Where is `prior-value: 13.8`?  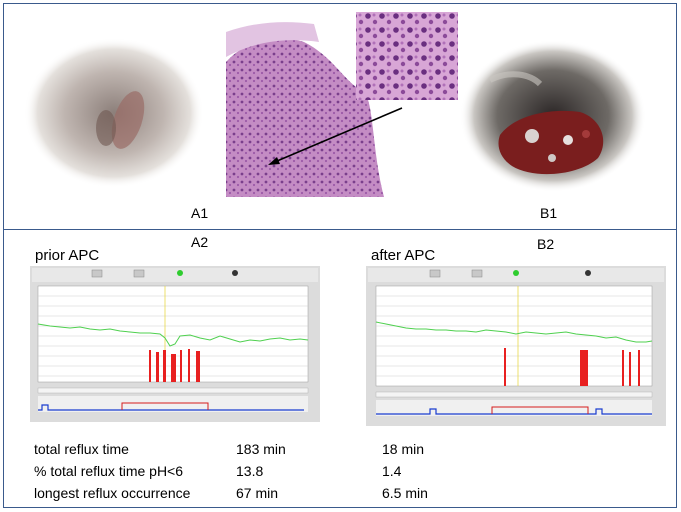
prior-value: 13.8 is located at coordinates (250, 471).